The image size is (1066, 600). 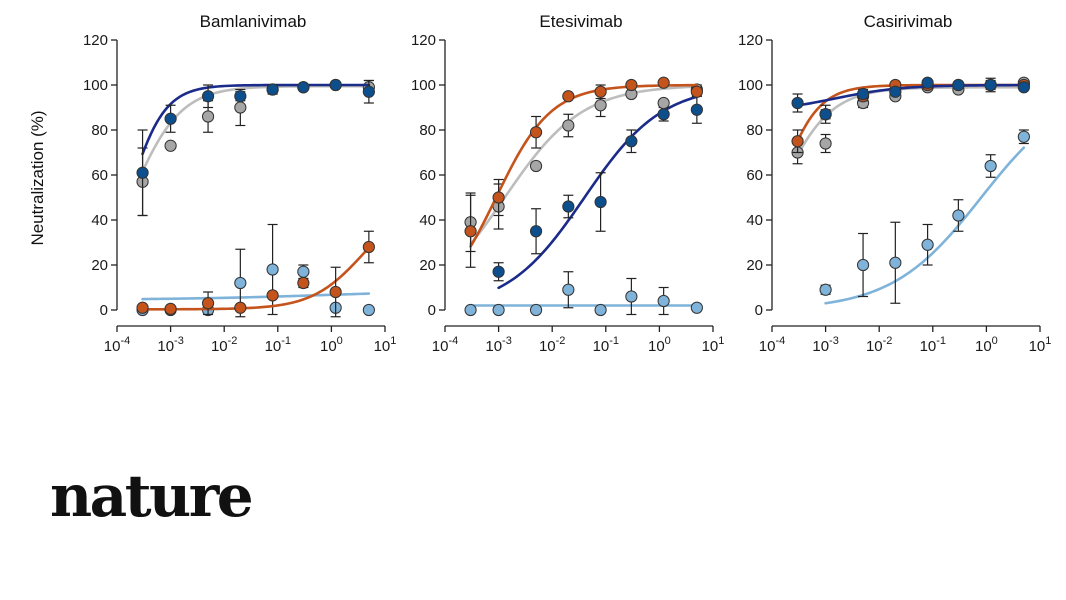 What do you see at coordinates (908, 21) in the screenshot?
I see `panel-title: Casirivimab` at bounding box center [908, 21].